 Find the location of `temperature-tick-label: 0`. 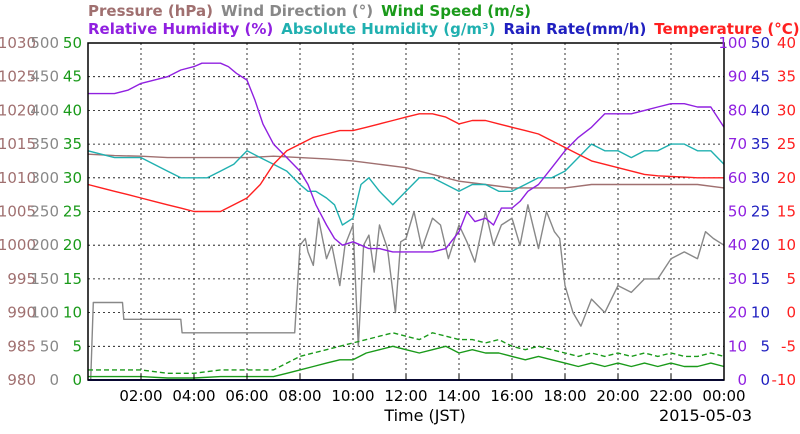

temperature-tick-label: 0 is located at coordinates (791, 313).